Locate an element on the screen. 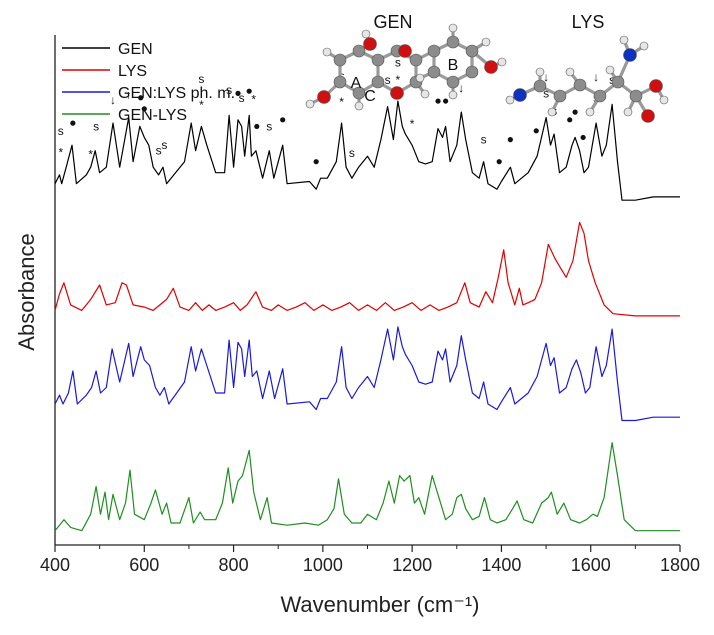 This screenshot has height=635, width=714. x-tick-label: 1800 is located at coordinates (680, 565).